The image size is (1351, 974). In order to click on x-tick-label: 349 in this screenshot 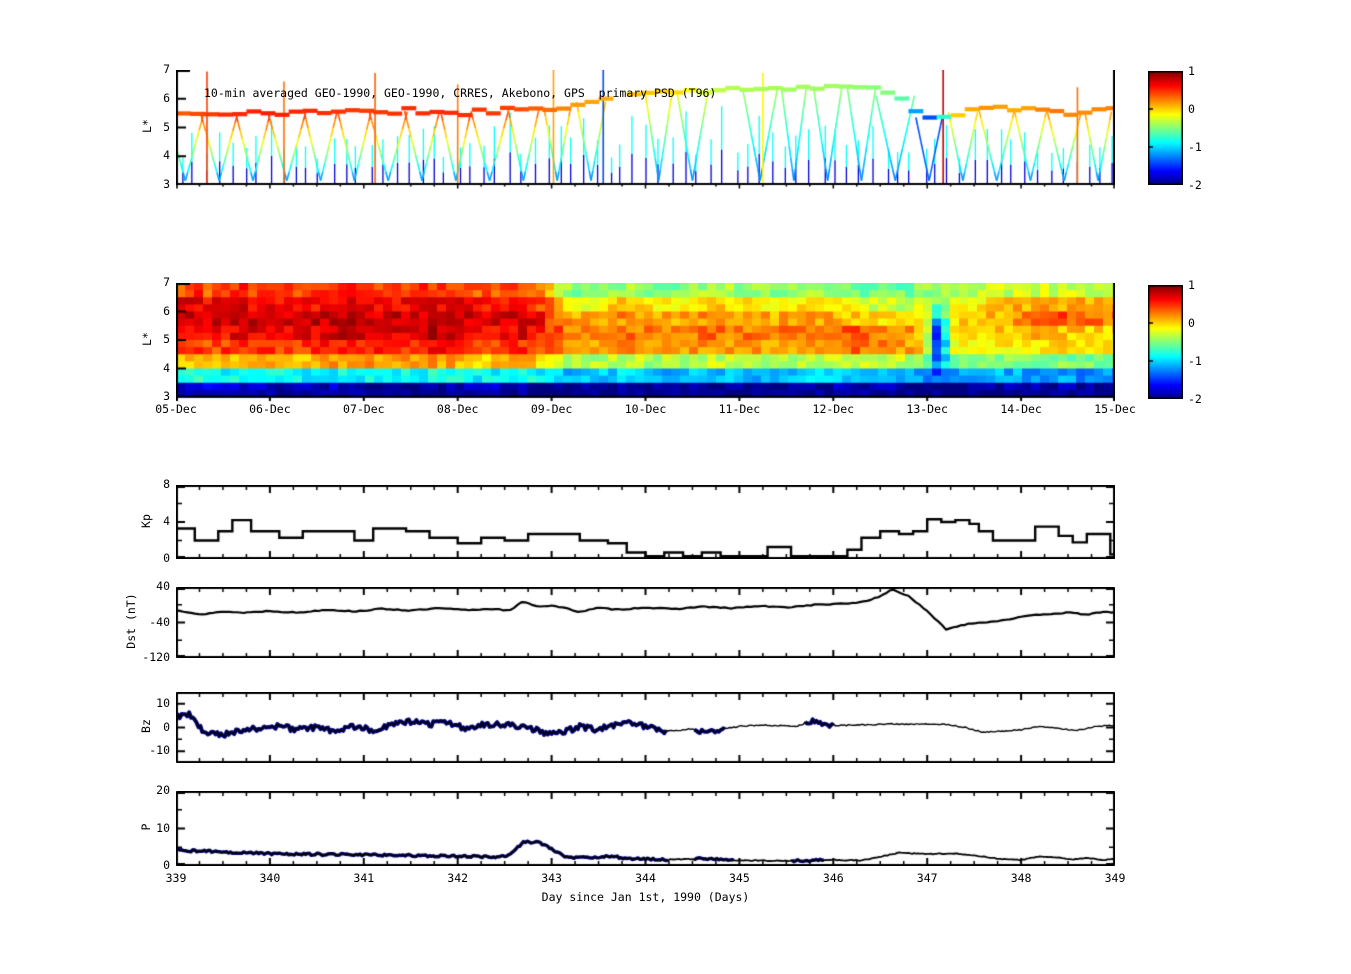, I will do `click(1115, 878)`.